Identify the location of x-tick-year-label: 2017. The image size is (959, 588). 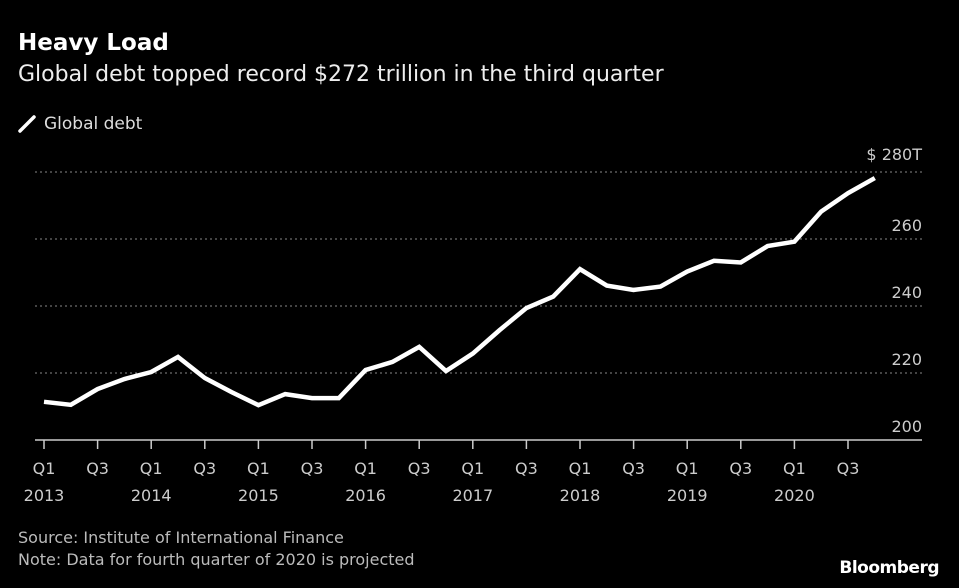
(472, 495).